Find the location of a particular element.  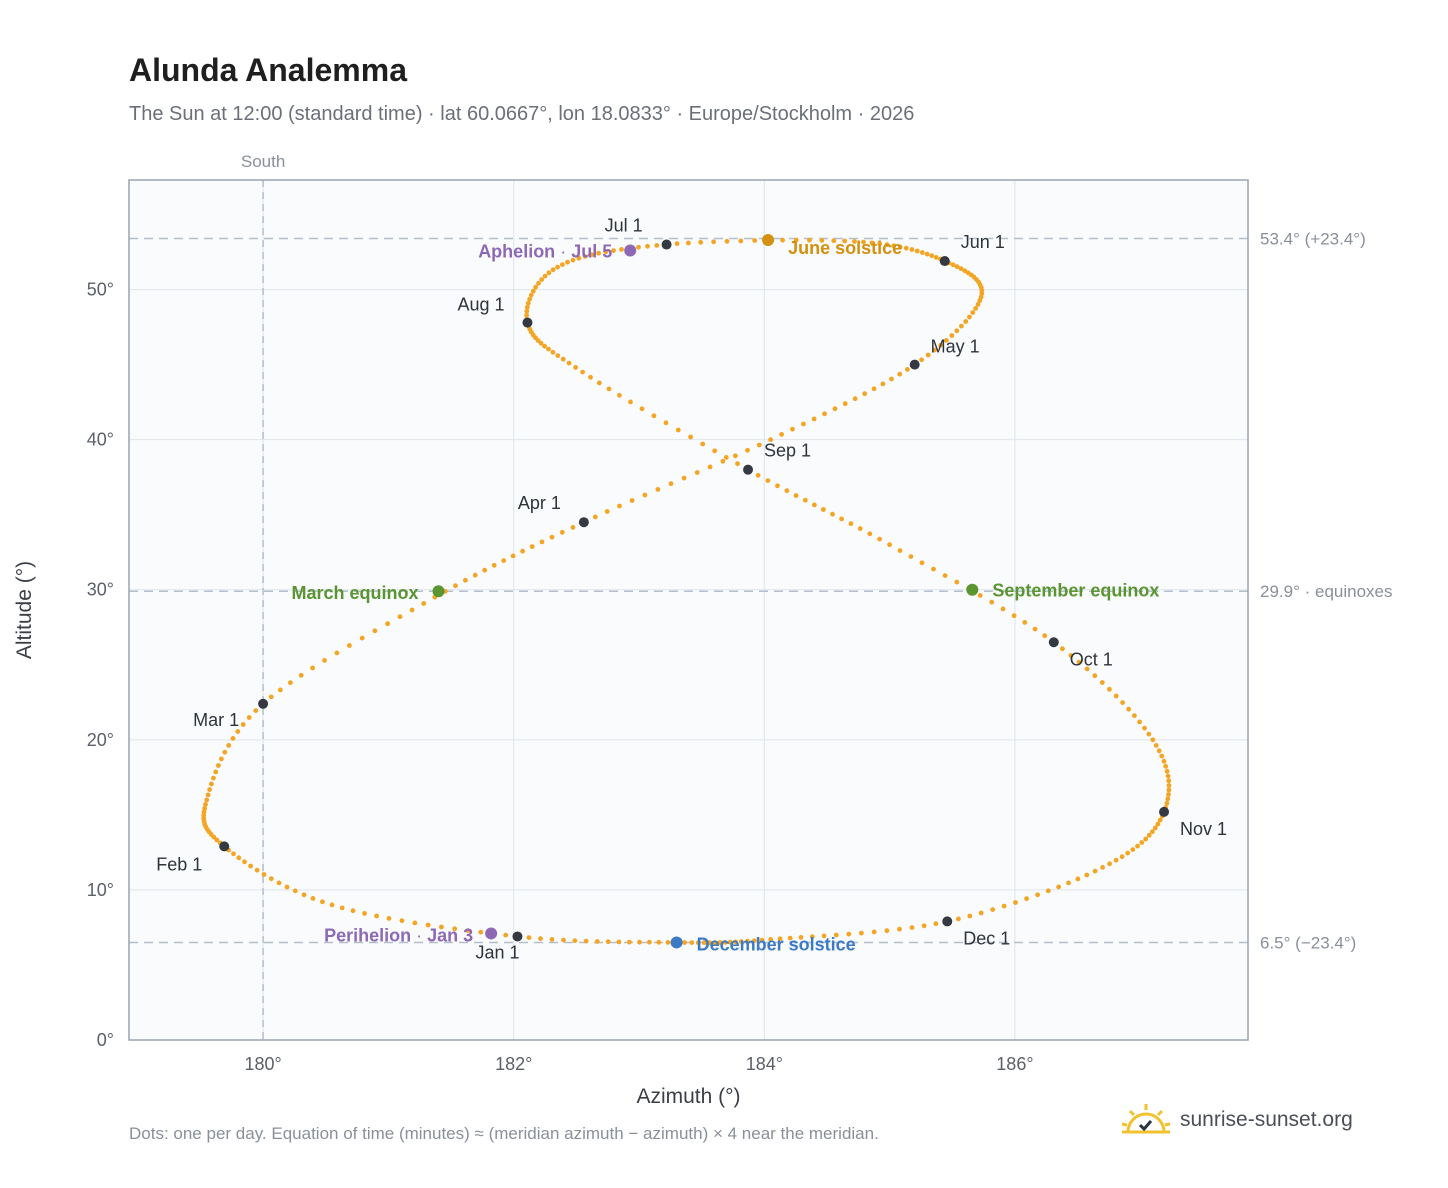

event-name: March equinox is located at coordinates (354, 593).